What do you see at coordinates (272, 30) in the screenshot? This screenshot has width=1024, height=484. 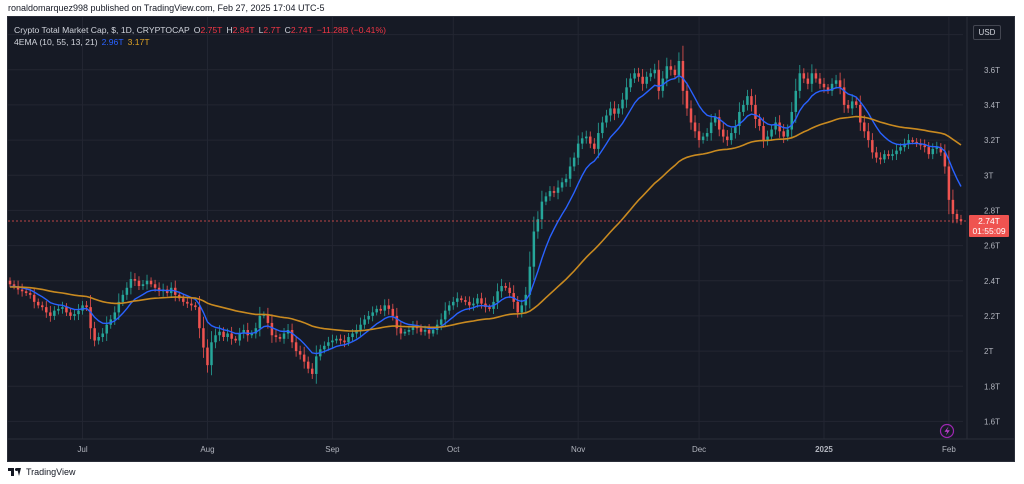 I see `low-value: 2.7T` at bounding box center [272, 30].